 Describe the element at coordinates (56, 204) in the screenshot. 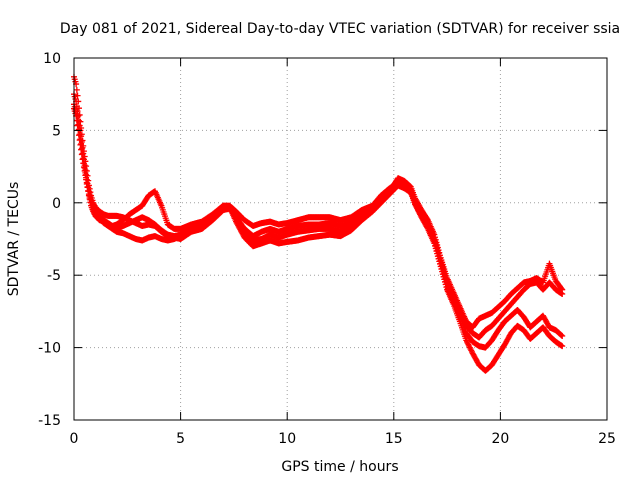

I see `y-tick-label: 0` at that location.